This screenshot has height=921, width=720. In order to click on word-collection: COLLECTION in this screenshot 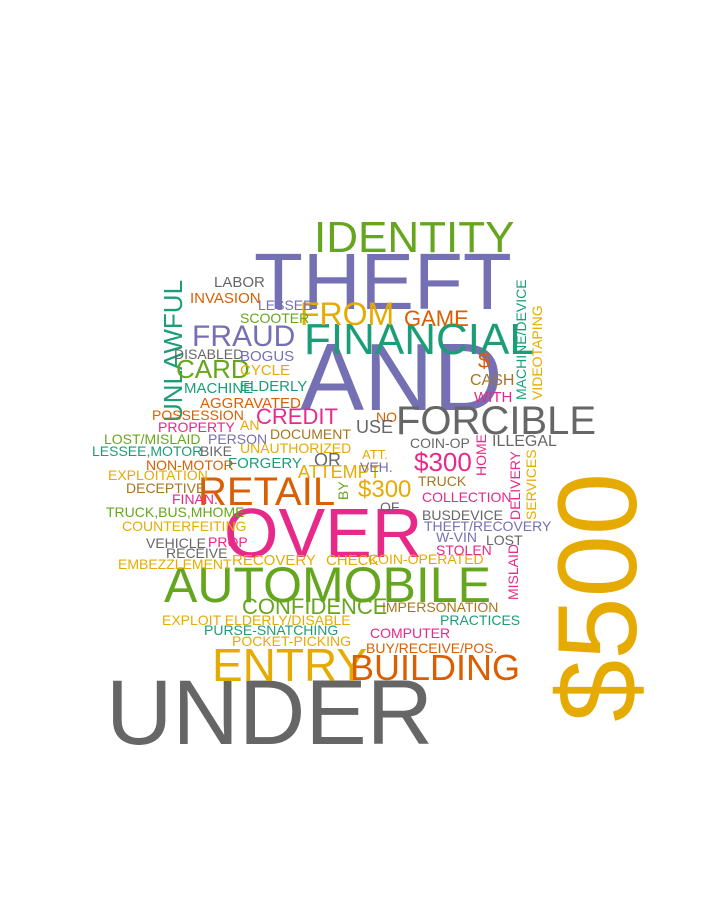, I will do `click(467, 497)`.